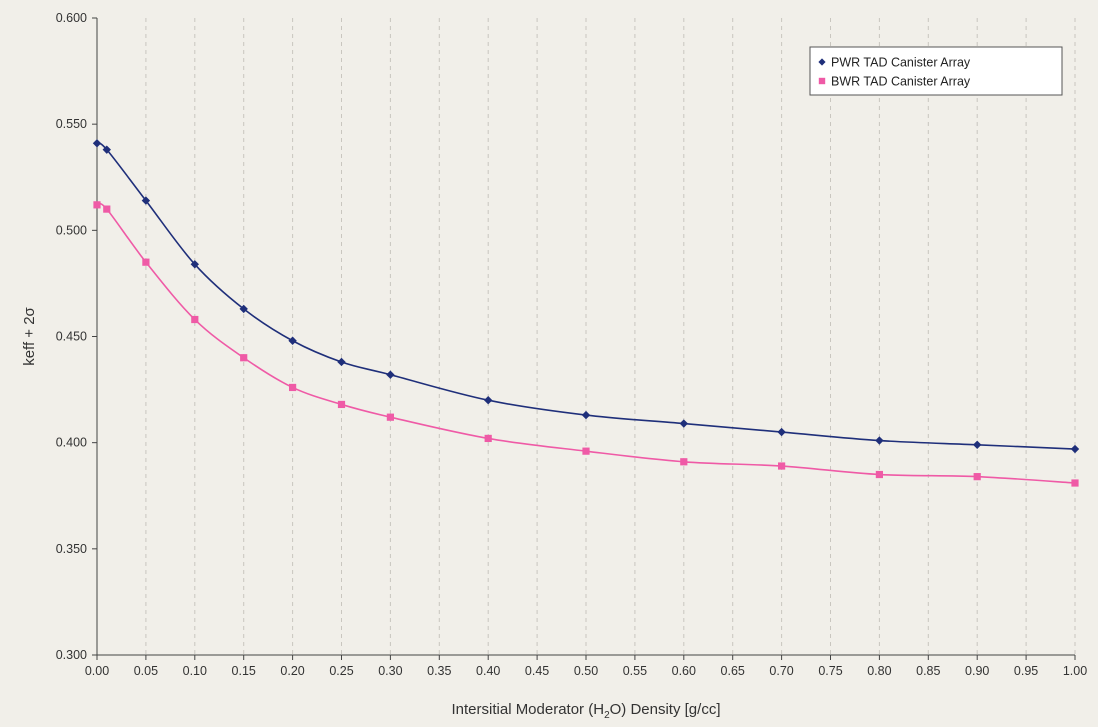 Image resolution: width=1098 pixels, height=727 pixels. I want to click on y-tick-label: 0.450, so click(71, 337).